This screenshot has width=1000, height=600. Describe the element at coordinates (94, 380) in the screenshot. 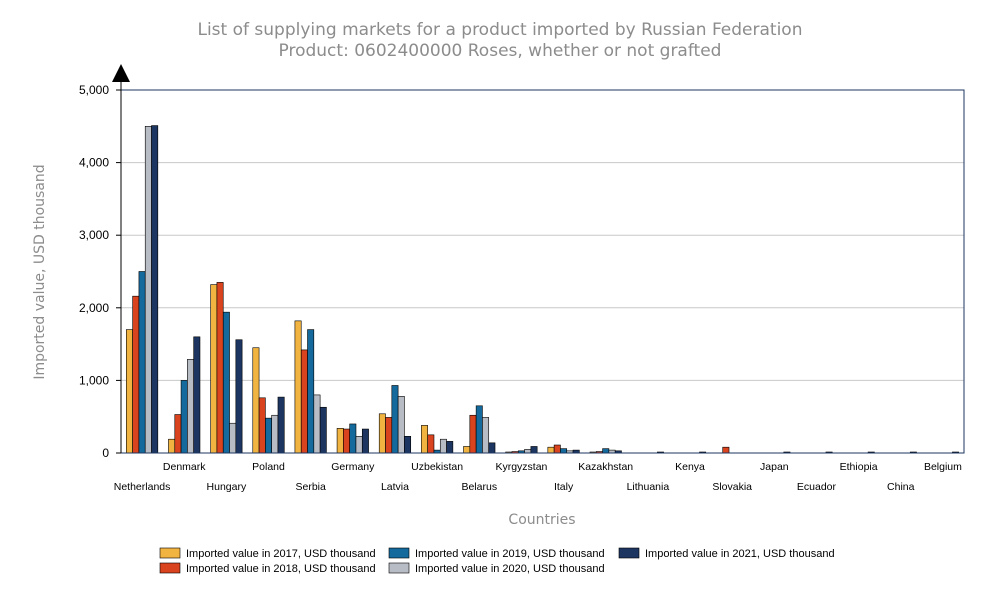

I see `y-tick-label: 1,000` at that location.